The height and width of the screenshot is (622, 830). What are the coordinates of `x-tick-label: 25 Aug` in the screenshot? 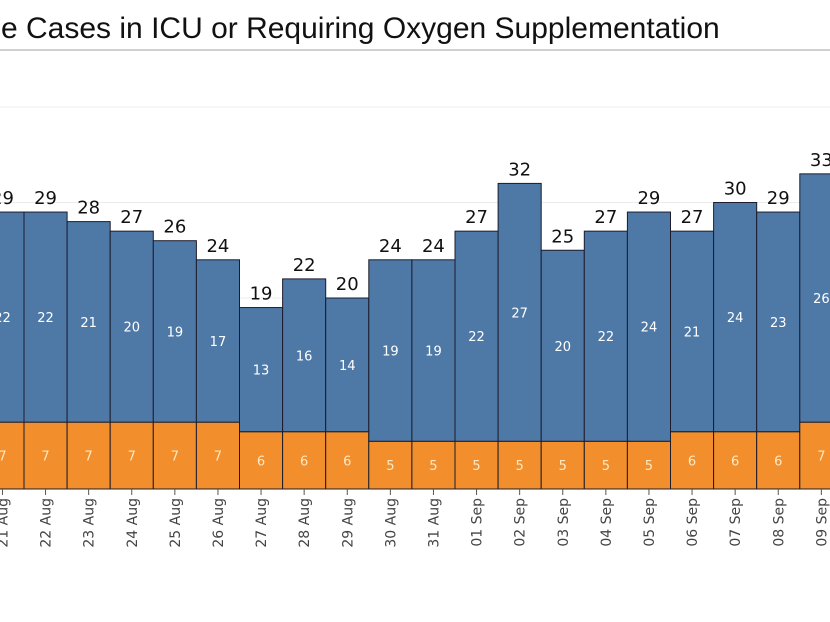 It's located at (176, 523).